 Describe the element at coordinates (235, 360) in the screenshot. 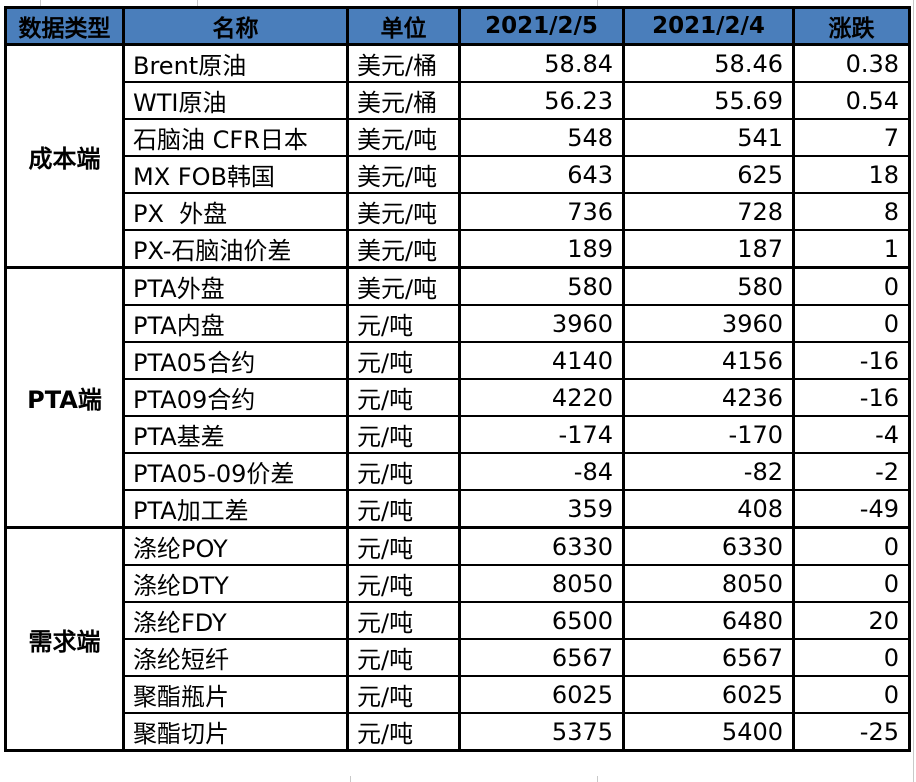

I see `cell-name: PTA05合约` at that location.